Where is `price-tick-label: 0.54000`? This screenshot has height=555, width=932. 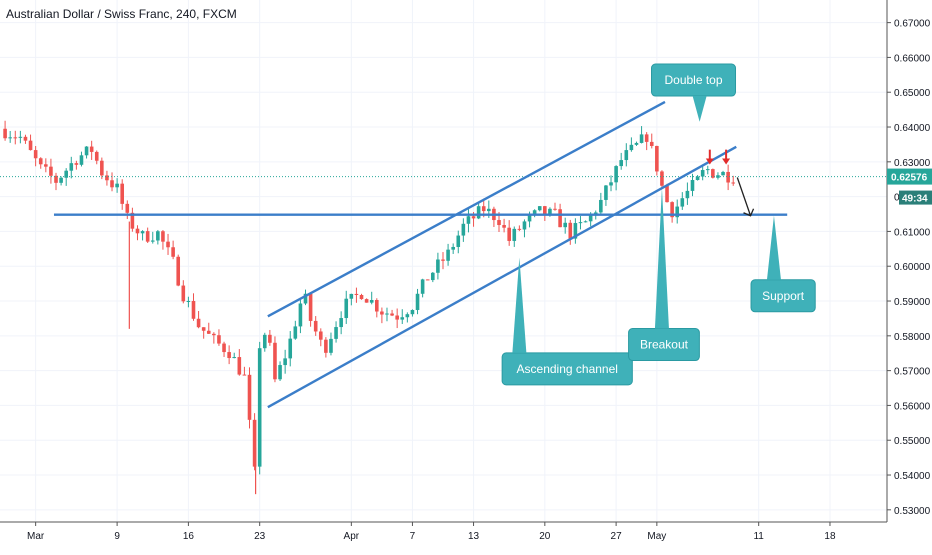 price-tick-label: 0.54000 is located at coordinates (912, 476).